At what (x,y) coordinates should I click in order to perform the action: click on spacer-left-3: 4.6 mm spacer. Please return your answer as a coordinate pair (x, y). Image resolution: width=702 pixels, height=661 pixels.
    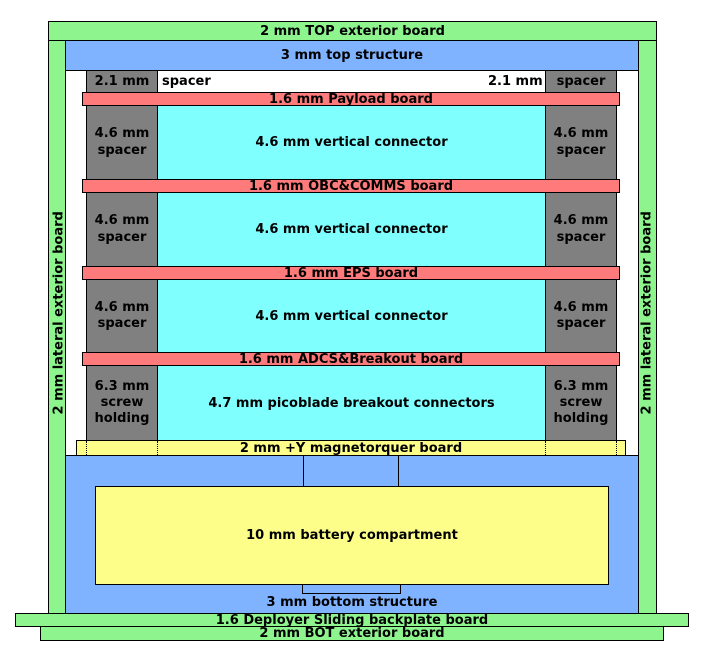
    Looking at the image, I should click on (122, 316).